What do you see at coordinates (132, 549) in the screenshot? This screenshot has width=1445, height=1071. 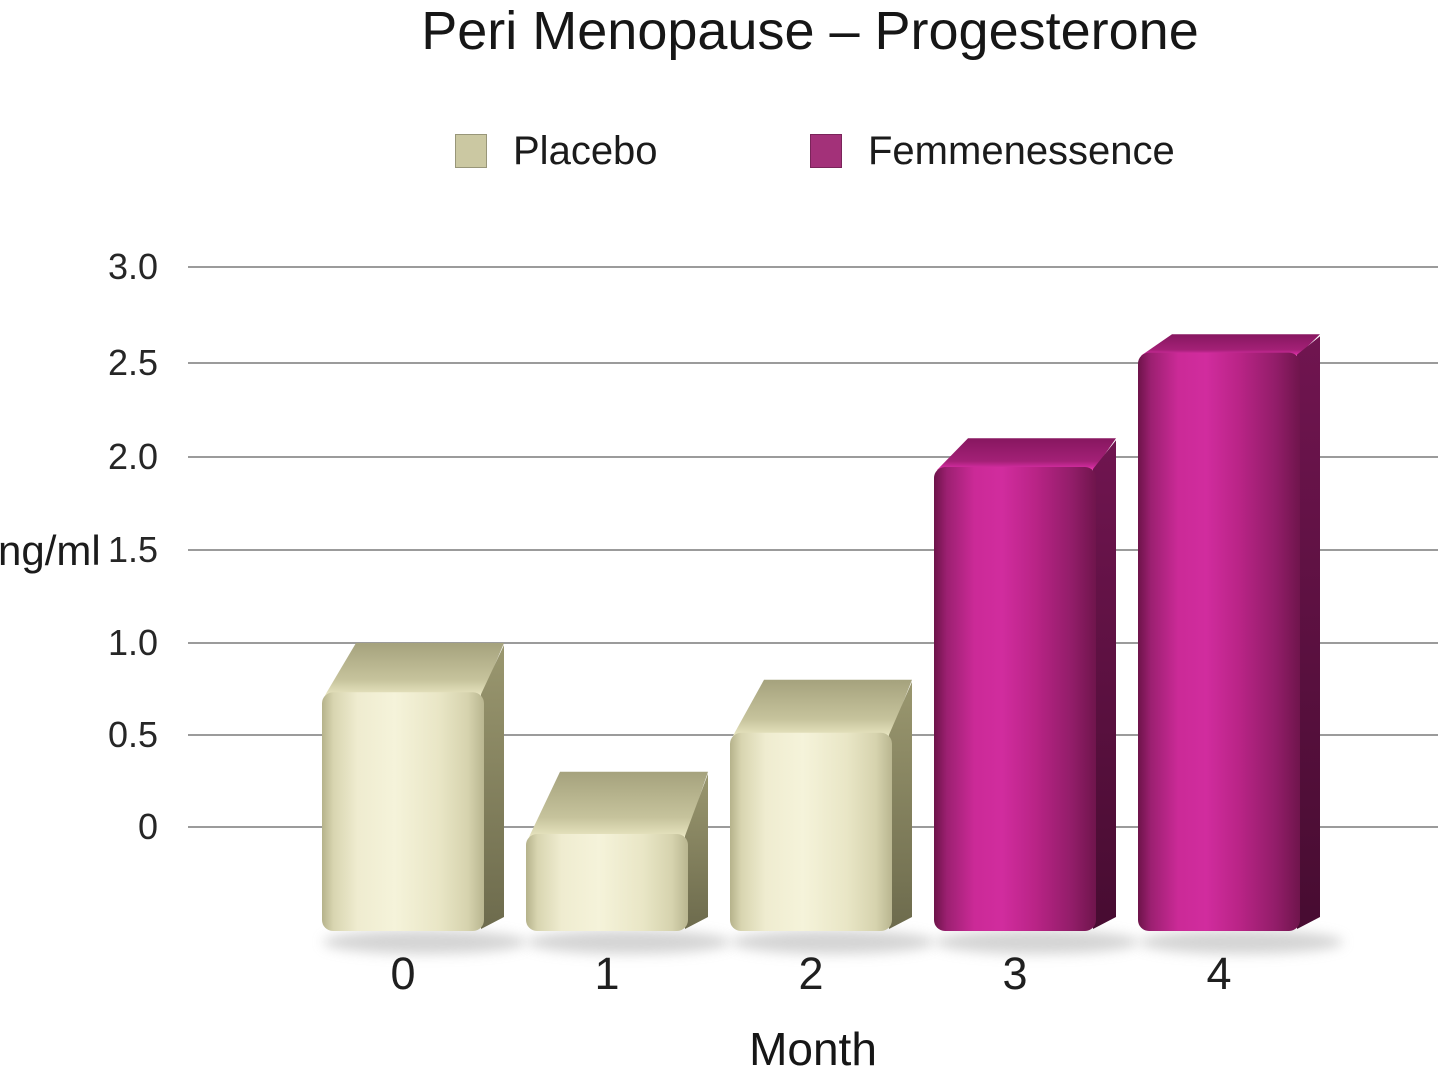 I see `y-tick-label-1.5: 1.5` at bounding box center [132, 549].